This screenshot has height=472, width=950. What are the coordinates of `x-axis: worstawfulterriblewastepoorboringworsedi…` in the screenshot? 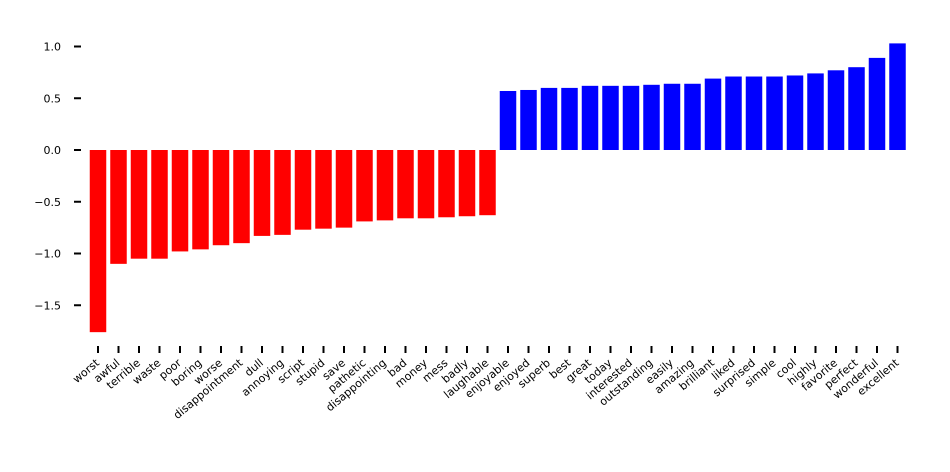 It's located at (486, 384).